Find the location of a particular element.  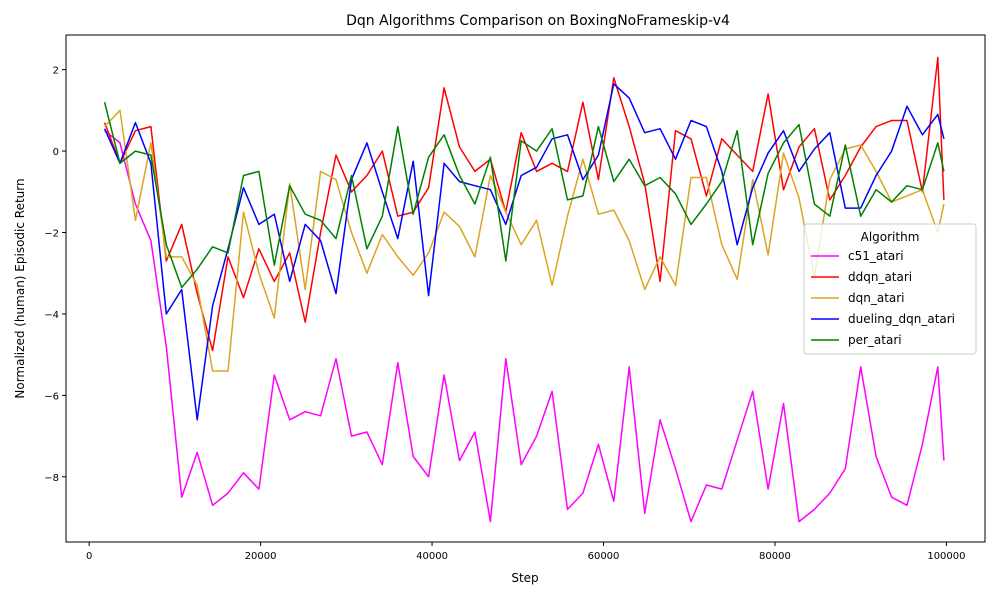

x-axis-label: Step is located at coordinates (524, 578).